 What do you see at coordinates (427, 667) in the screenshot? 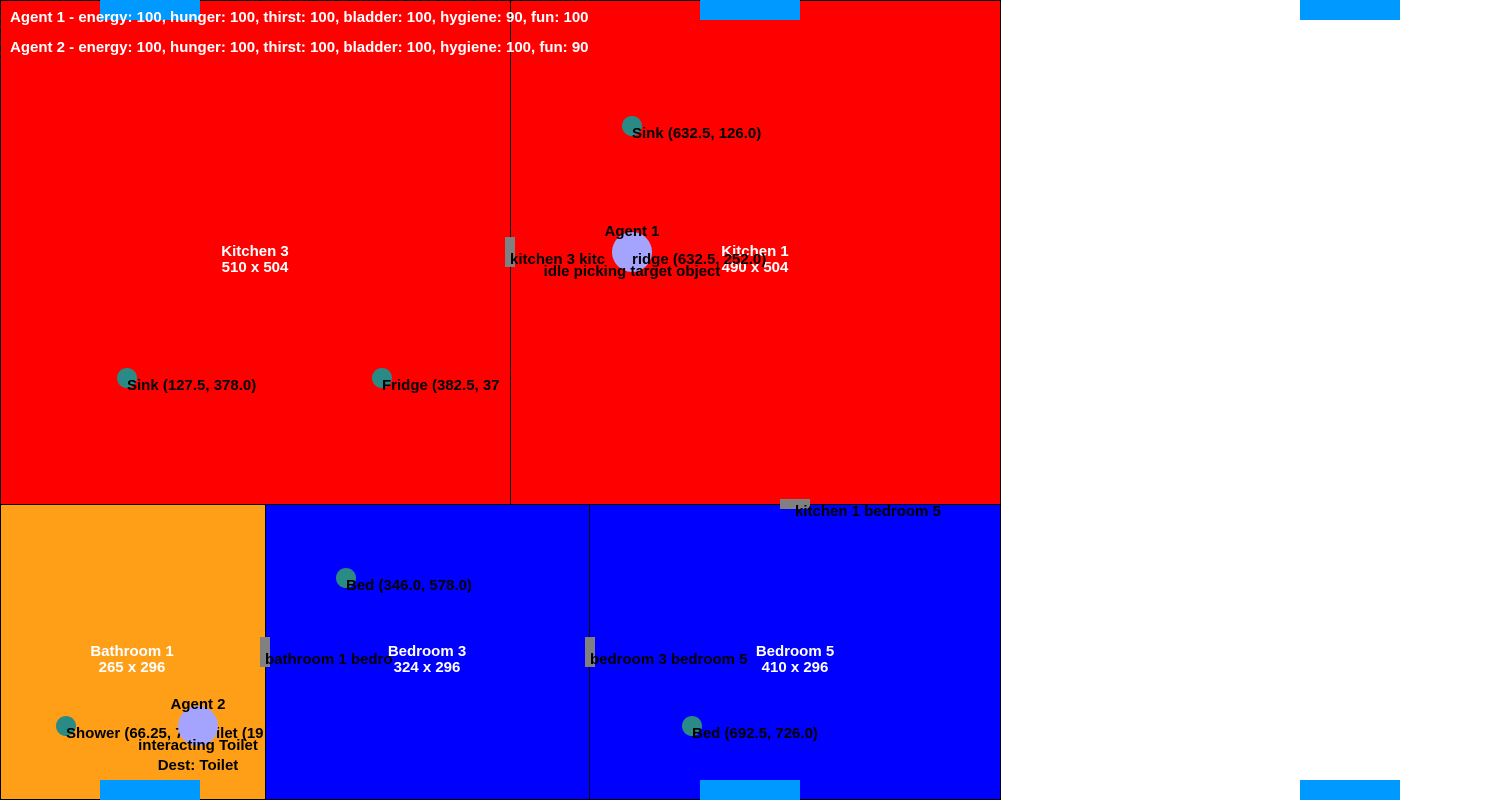
I see `room-size: 324 x 296` at bounding box center [427, 667].